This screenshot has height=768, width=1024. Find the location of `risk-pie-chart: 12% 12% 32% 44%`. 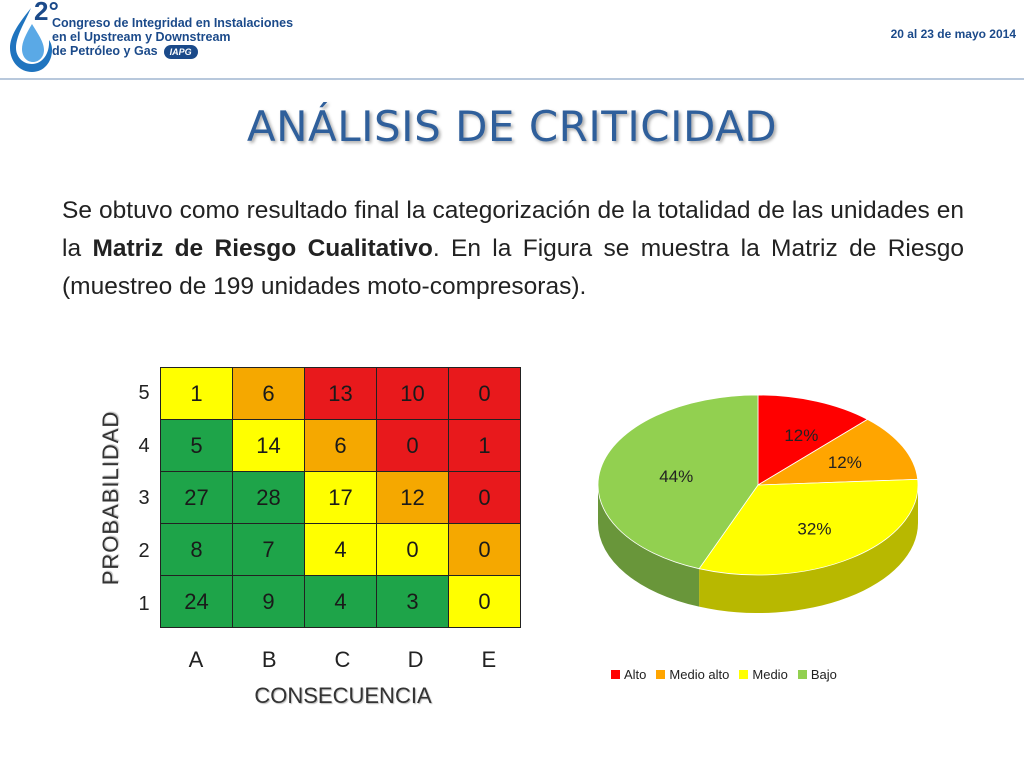

risk-pie-chart: 12% 12% 32% 44% is located at coordinates (758, 503).